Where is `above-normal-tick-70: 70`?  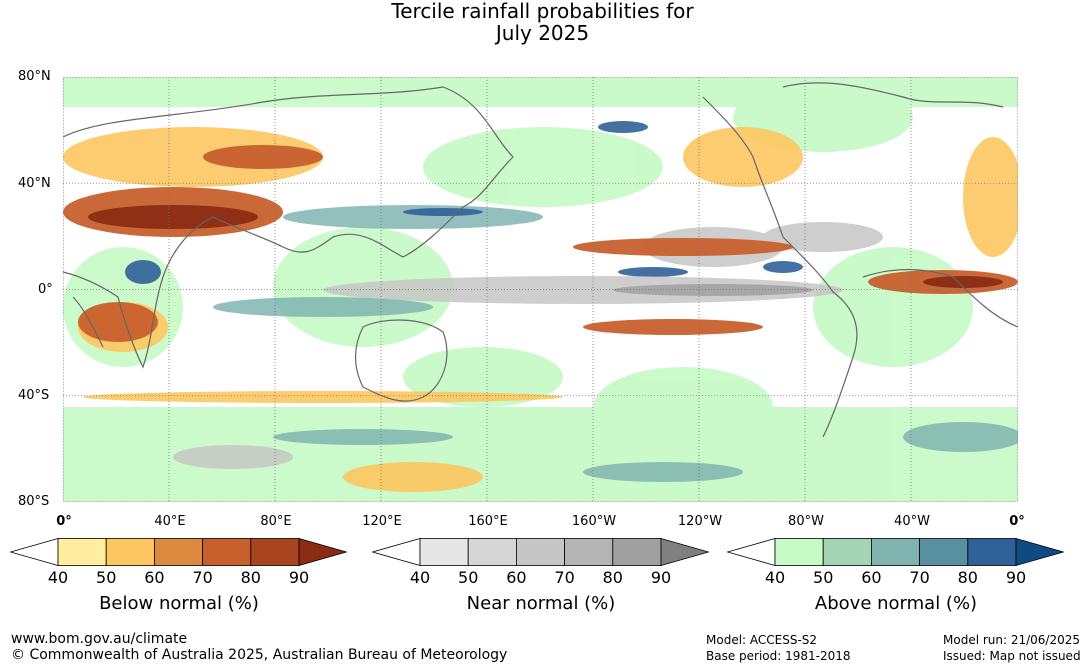
above-normal-tick-70: 70 is located at coordinates (919, 577).